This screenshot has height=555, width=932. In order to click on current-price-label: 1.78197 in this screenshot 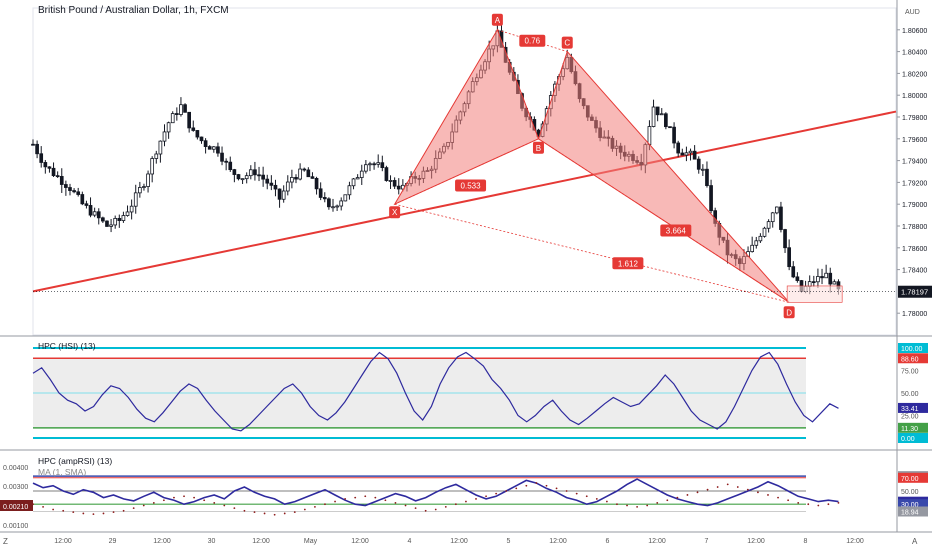, I will do `click(914, 292)`.